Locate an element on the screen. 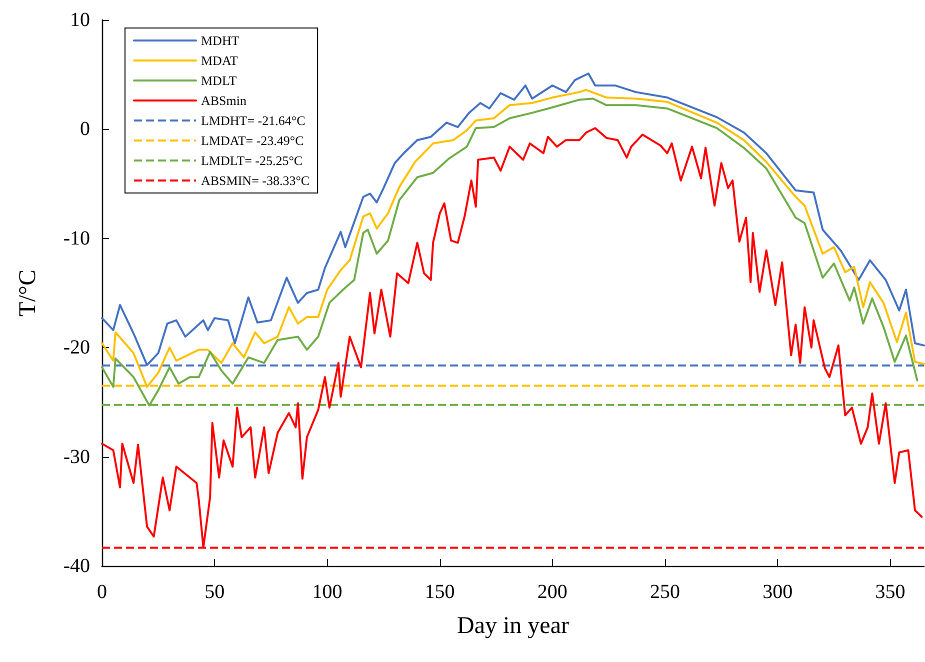 The width and height of the screenshot is (925, 662). x-tick-label: 200 is located at coordinates (552, 592).